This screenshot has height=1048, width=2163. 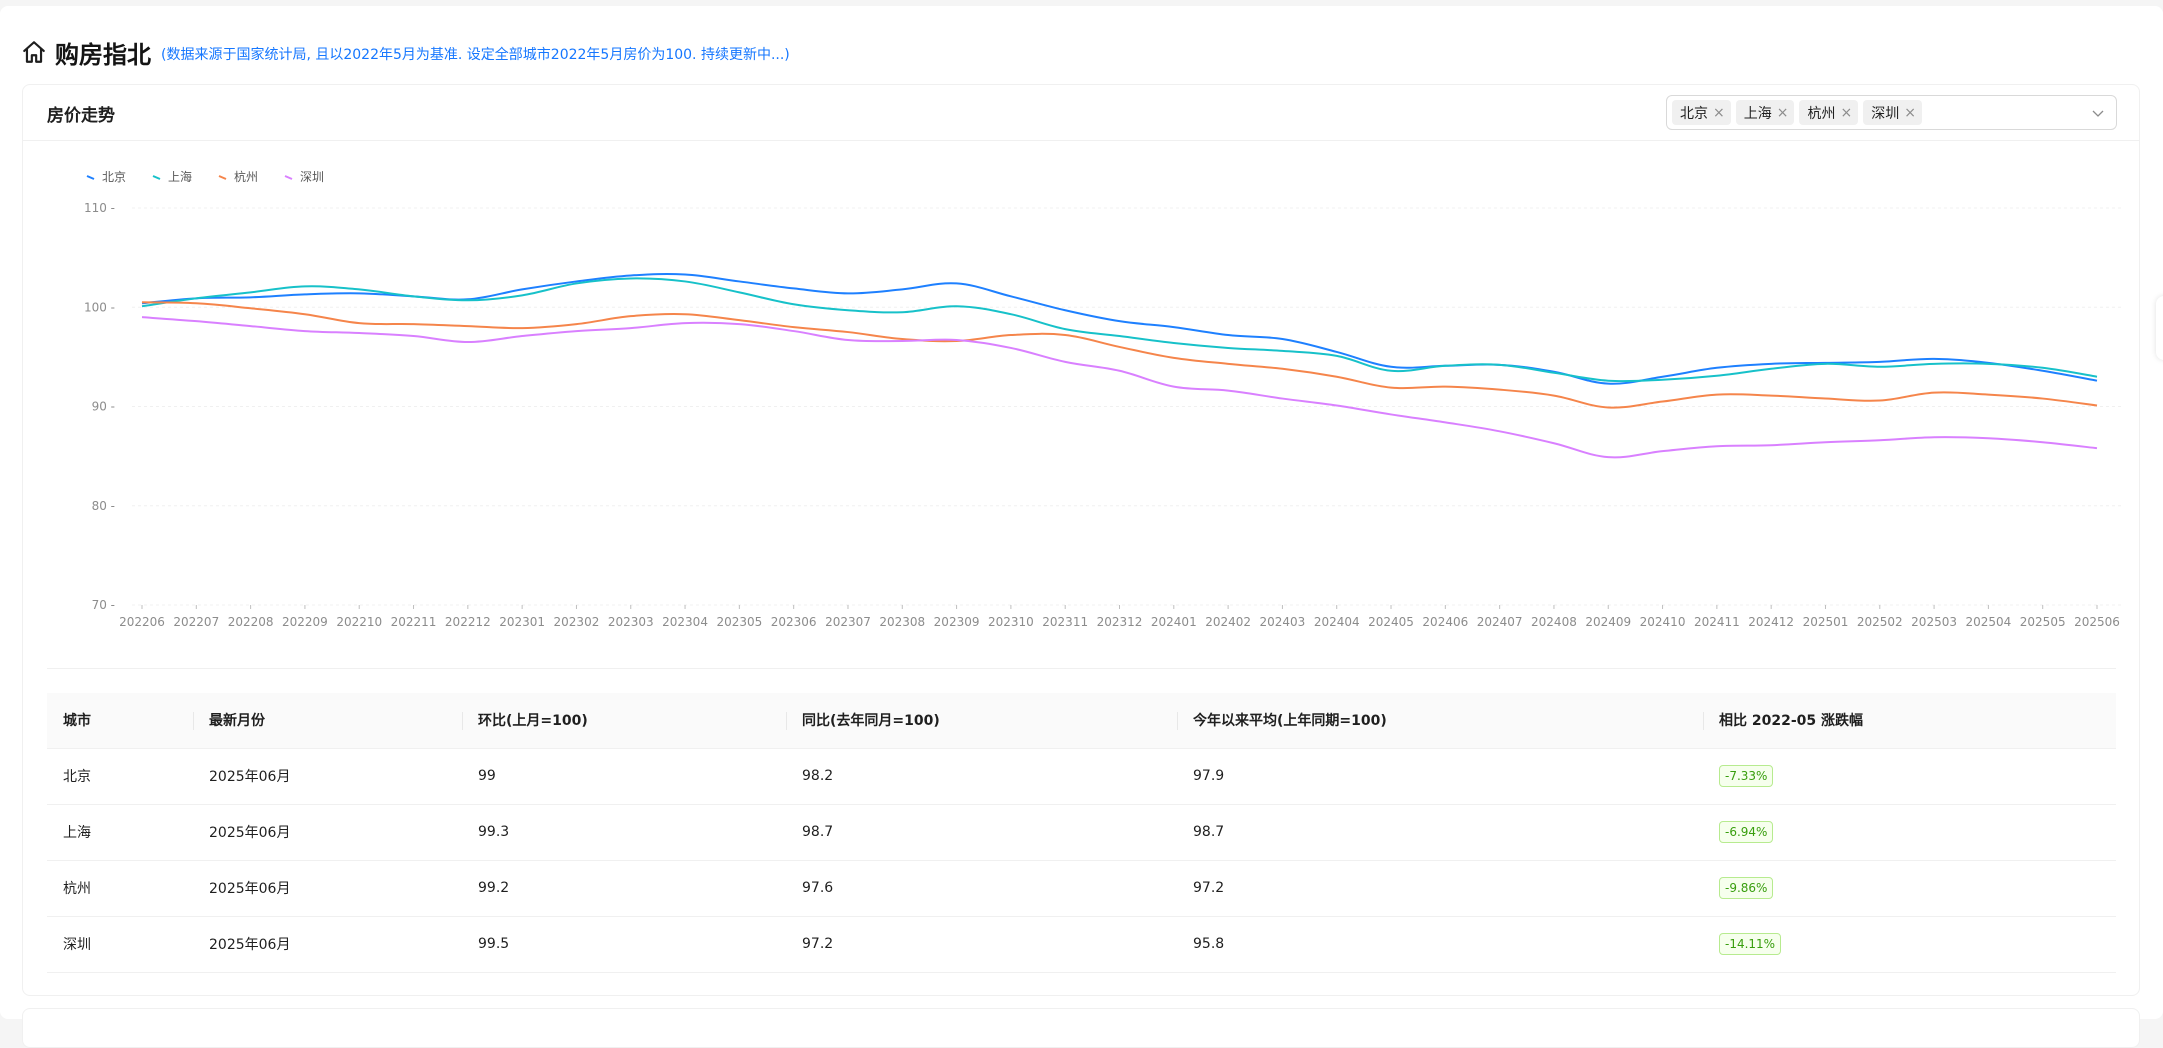 What do you see at coordinates (1337, 622) in the screenshot?
I see `x-tick-label: 202404` at bounding box center [1337, 622].